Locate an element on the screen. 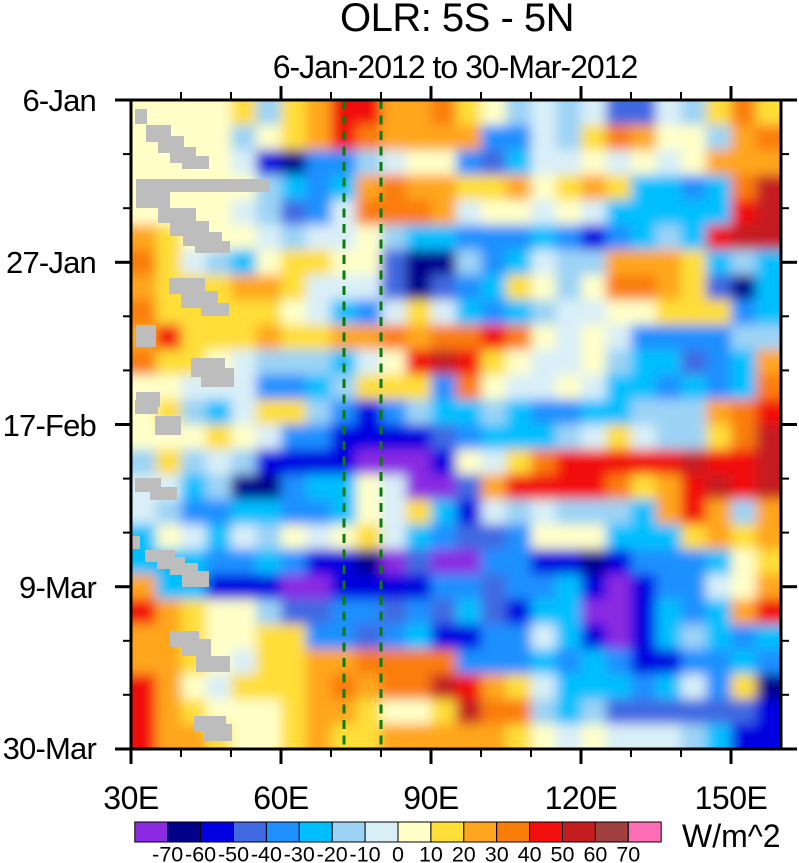 The height and width of the screenshot is (863, 799). svg-text: 6-Jan-2012 to 30-Mar-2012 is located at coordinates (455, 67).